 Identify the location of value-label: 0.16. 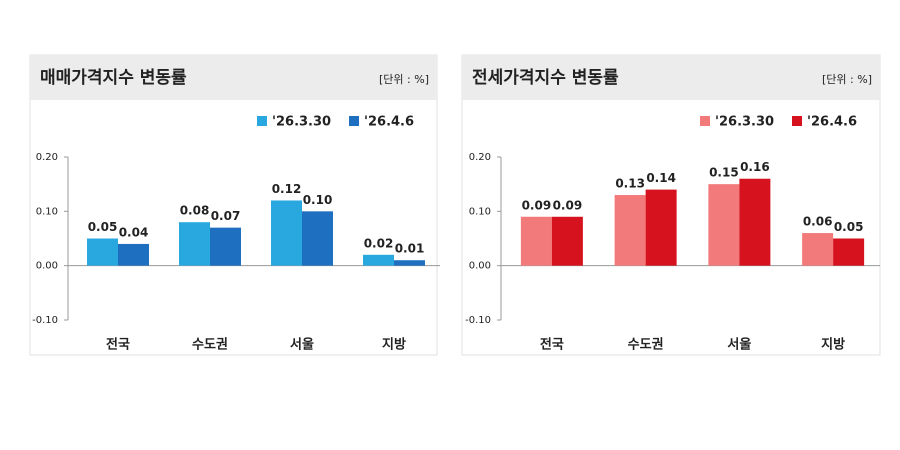
(755, 167).